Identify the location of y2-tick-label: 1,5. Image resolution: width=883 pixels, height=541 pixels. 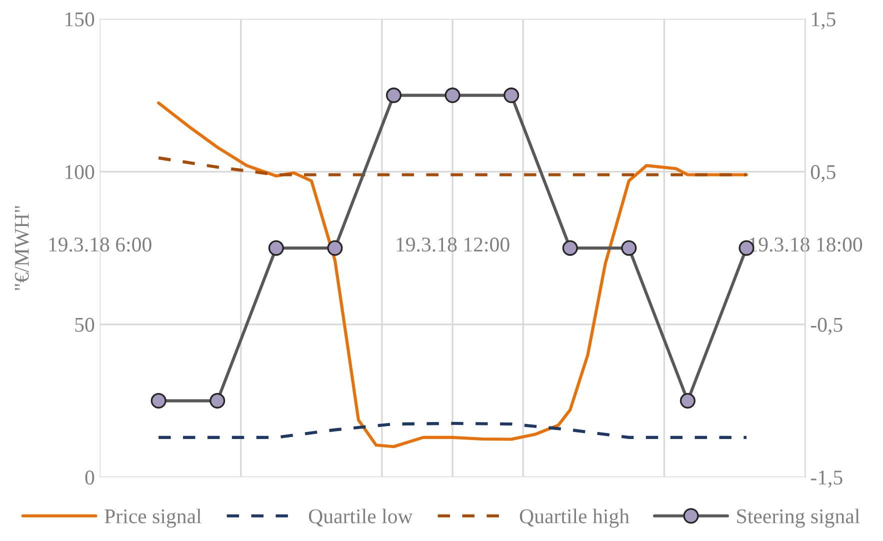
(824, 21).